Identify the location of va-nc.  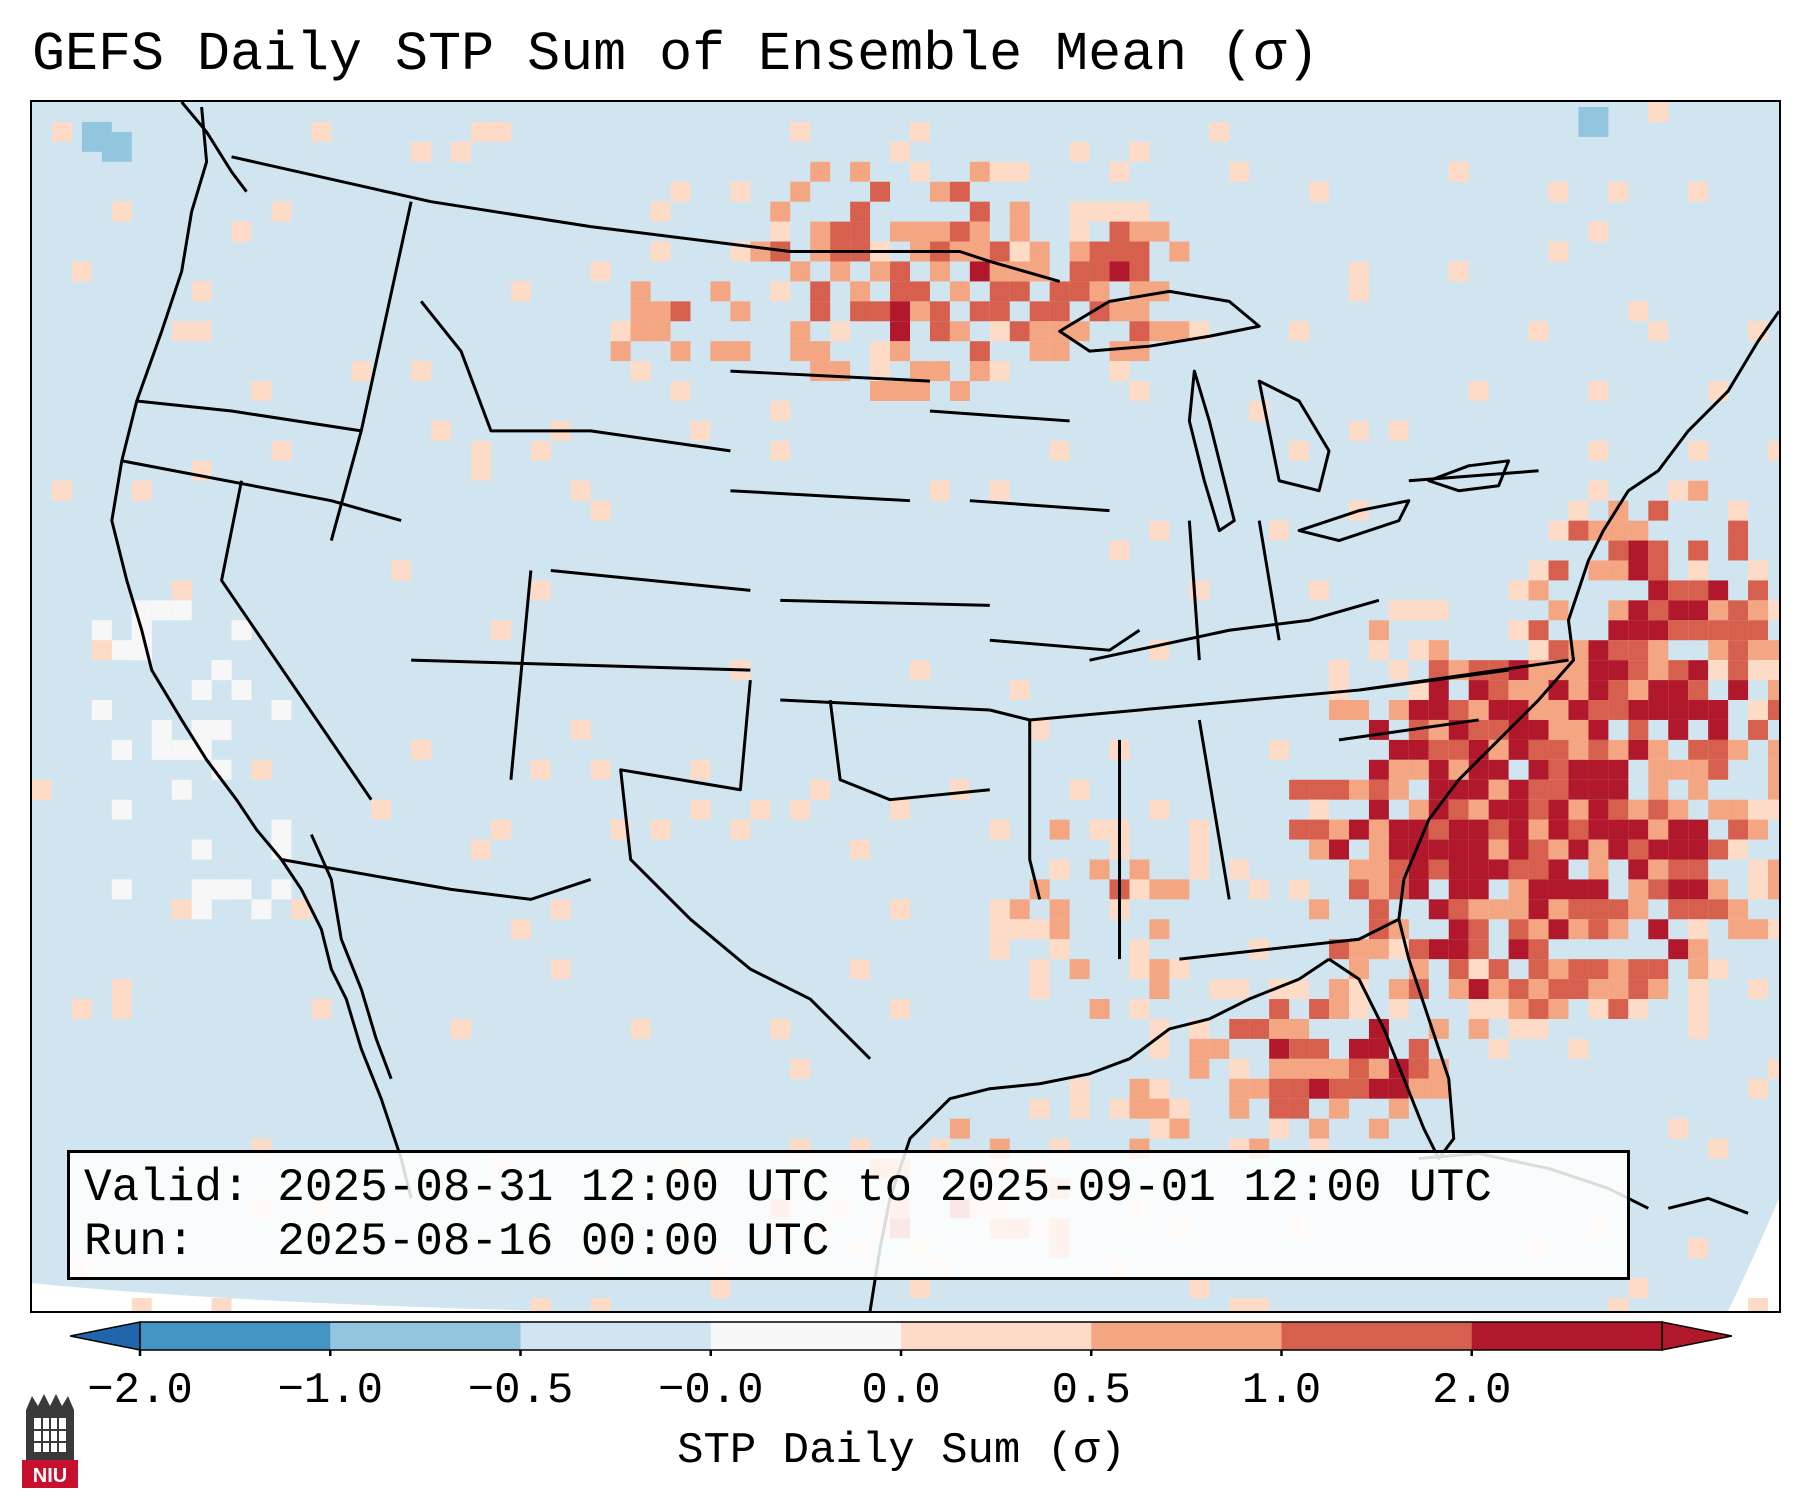
(1463, 675).